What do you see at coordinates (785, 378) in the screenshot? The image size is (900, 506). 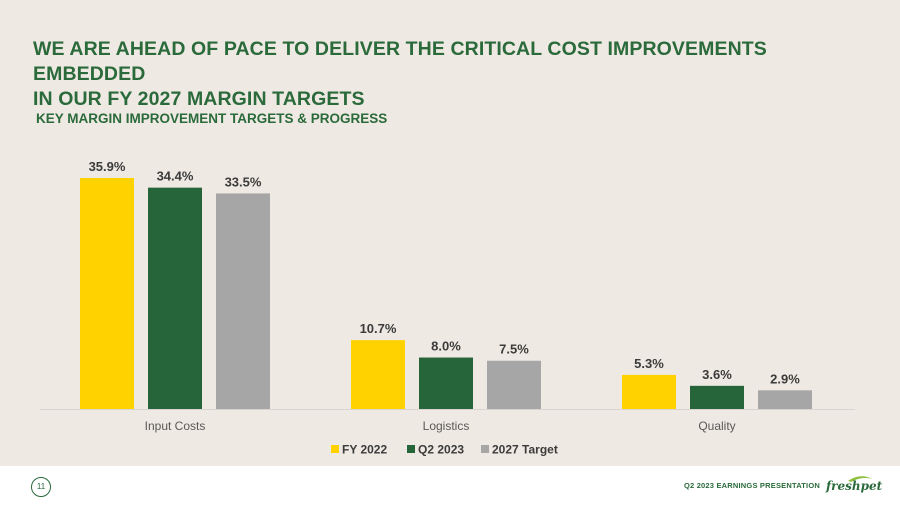 I see `data-label: 2.9%` at bounding box center [785, 378].